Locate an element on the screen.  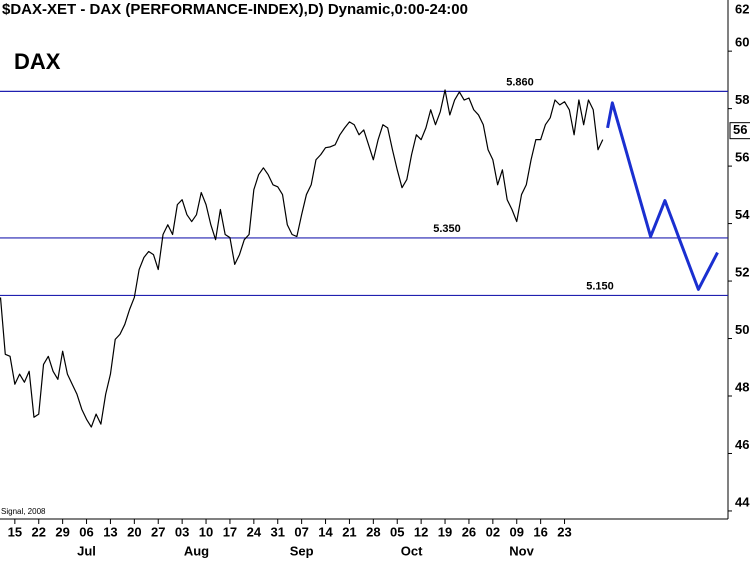
credit: Signal, 2008 is located at coordinates (23, 511).